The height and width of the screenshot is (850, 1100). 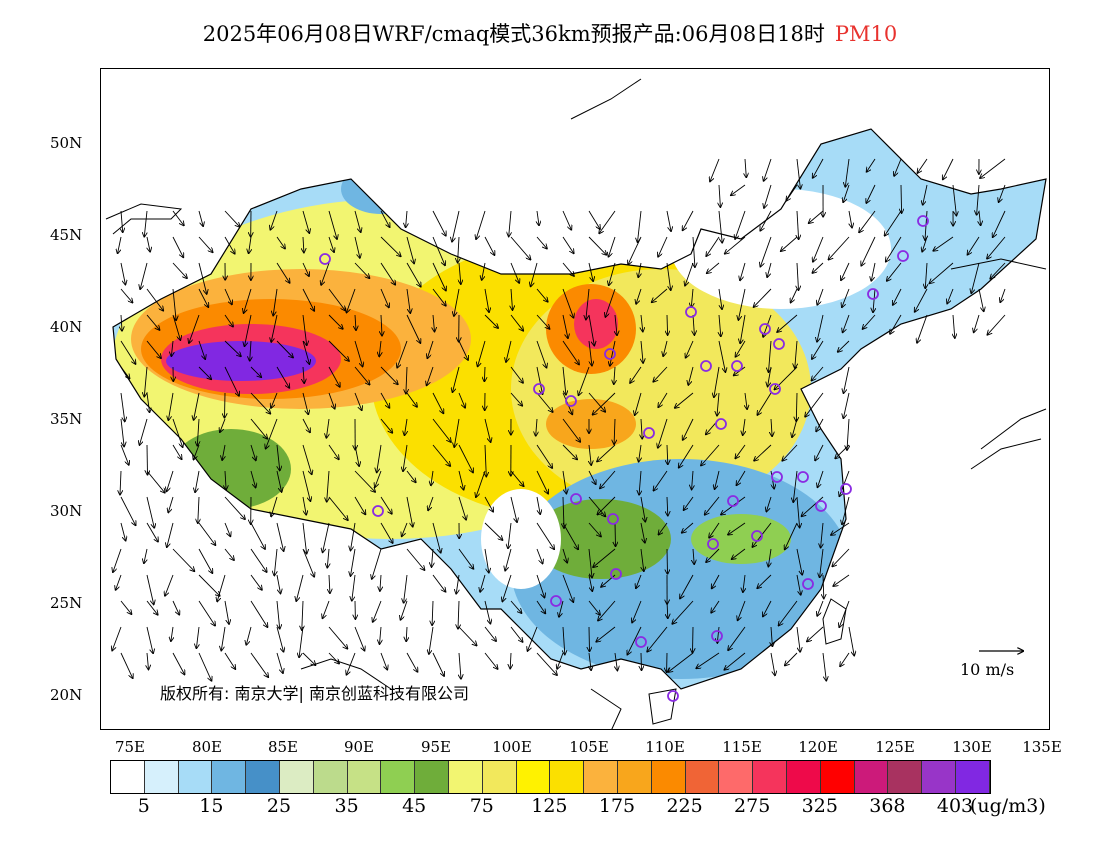 What do you see at coordinates (1042, 747) in the screenshot?
I see `lon-label: 135E` at bounding box center [1042, 747].